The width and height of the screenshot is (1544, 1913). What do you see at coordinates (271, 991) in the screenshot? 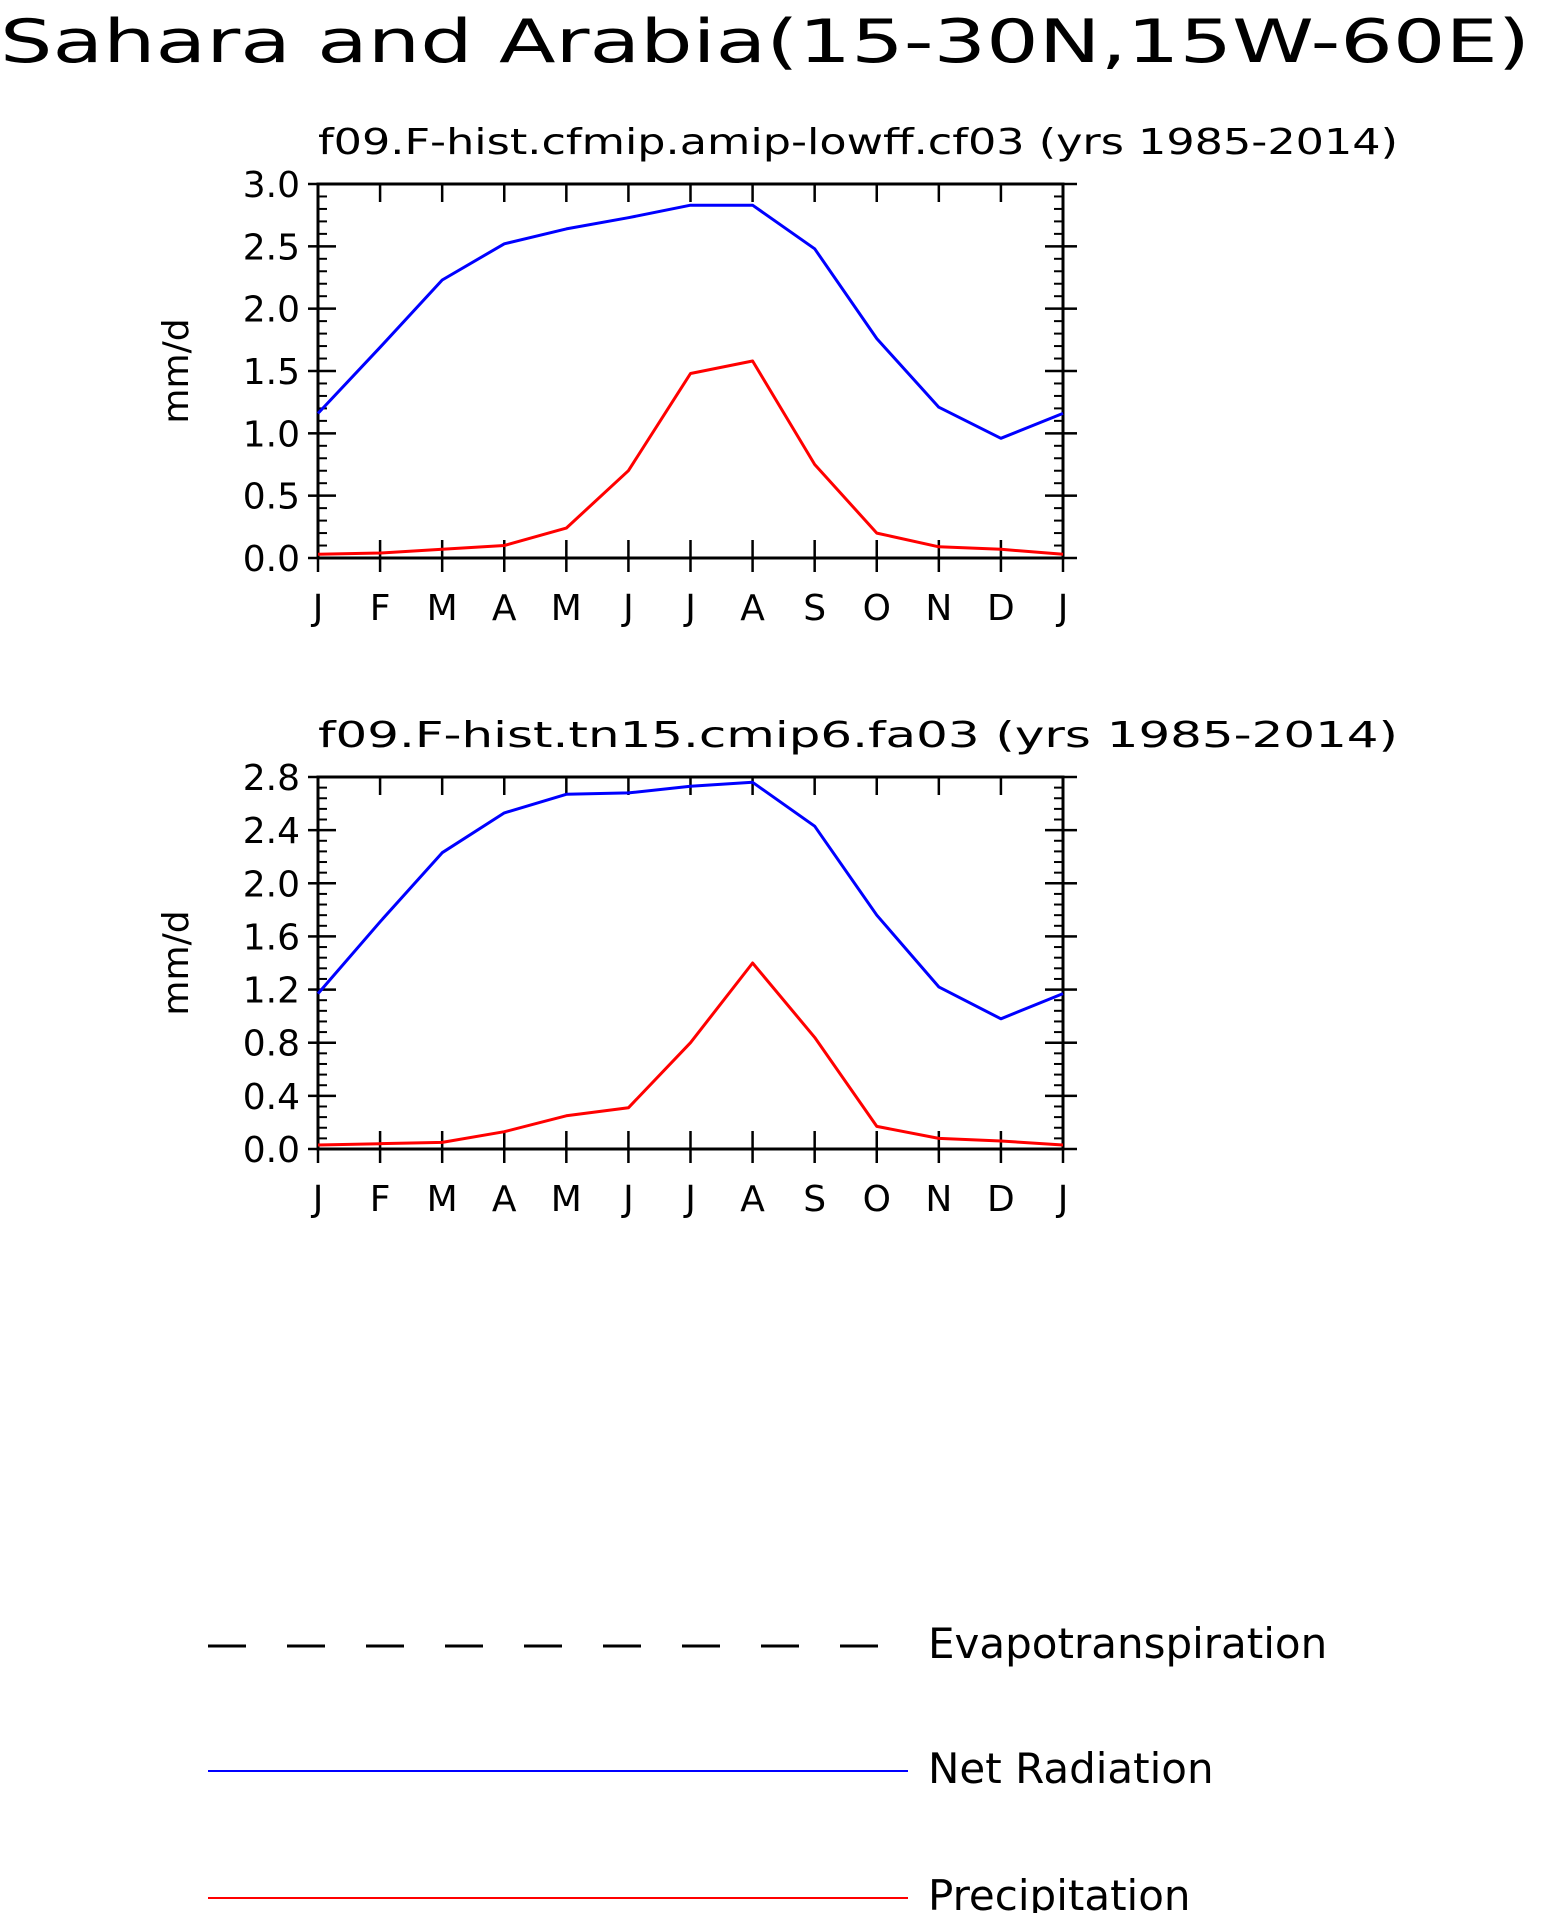
I see `y-tick-label: 1.2` at bounding box center [271, 991].